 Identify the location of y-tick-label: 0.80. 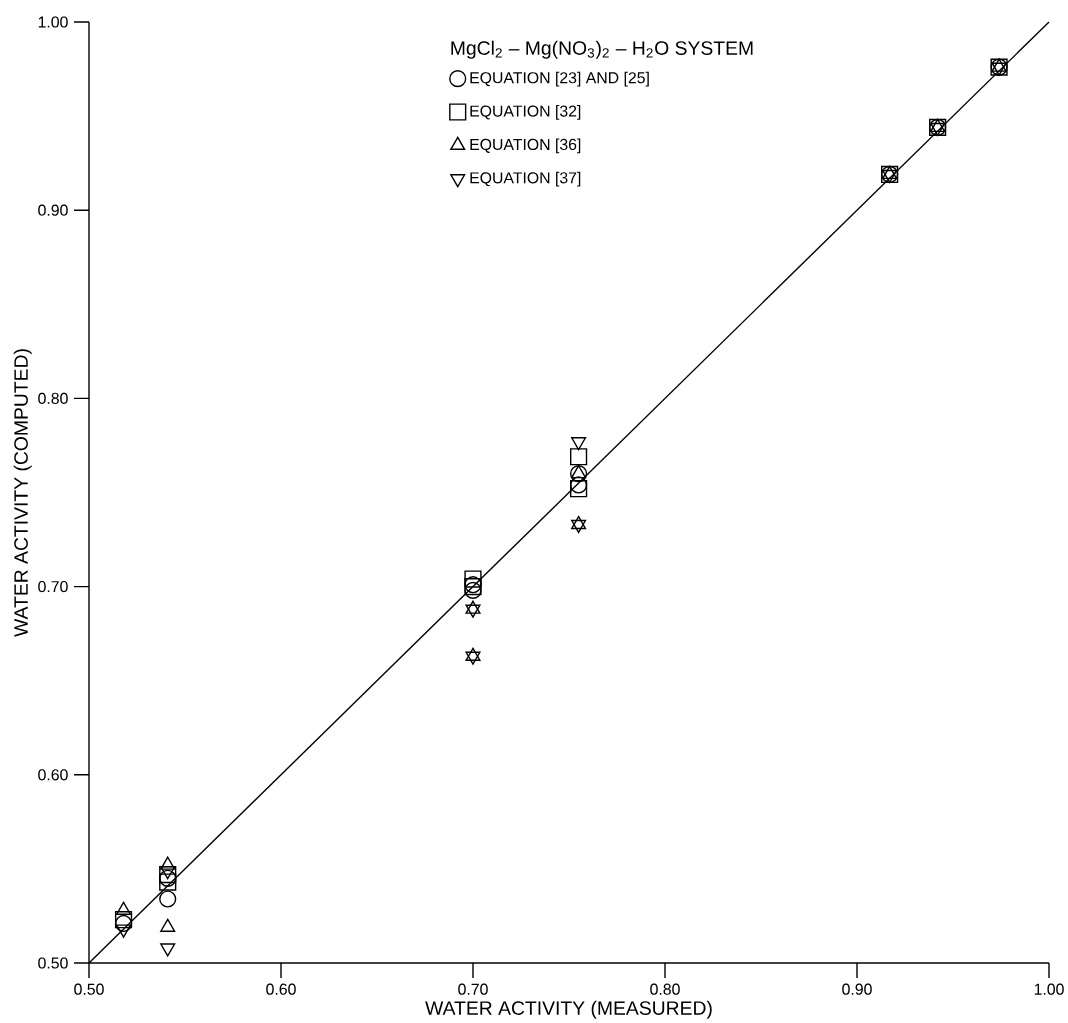
(53, 398).